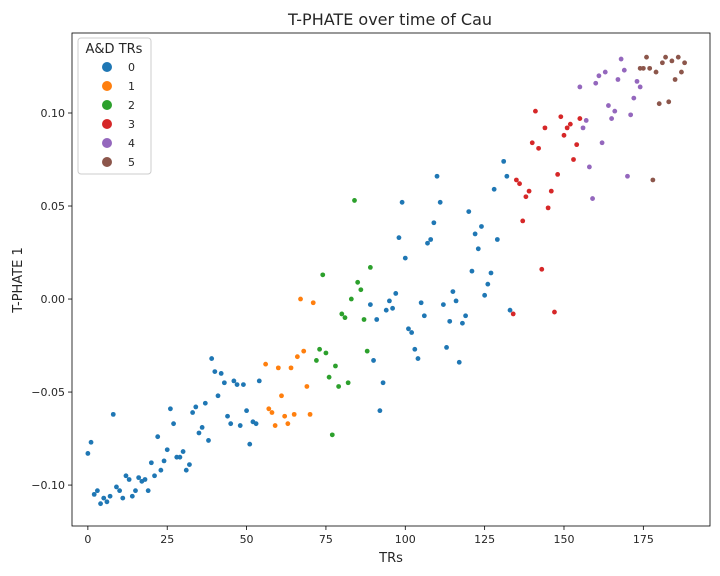  What do you see at coordinates (131, 86) in the screenshot?
I see `legend-label: 1` at bounding box center [131, 86].